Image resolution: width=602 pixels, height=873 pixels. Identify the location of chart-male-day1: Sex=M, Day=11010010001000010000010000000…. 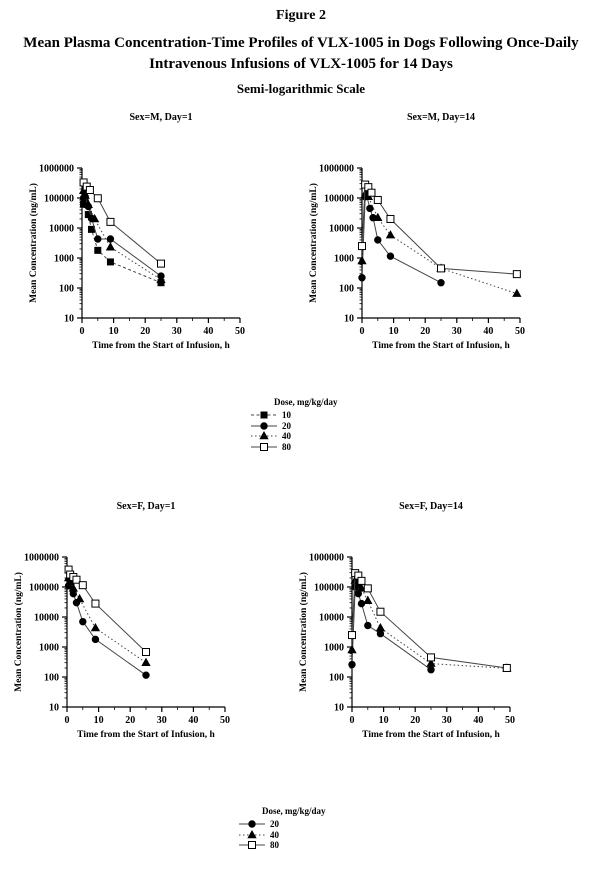
(136, 231).